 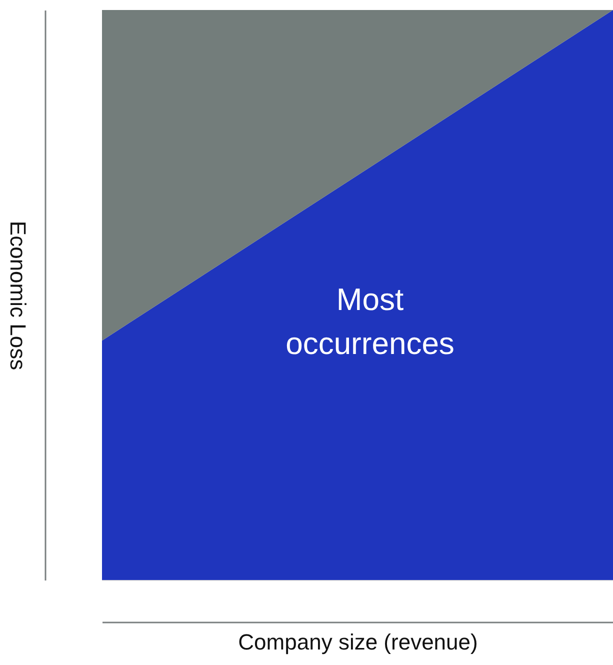 I want to click on y-axis-title: Economic Loss, so click(x=18, y=295).